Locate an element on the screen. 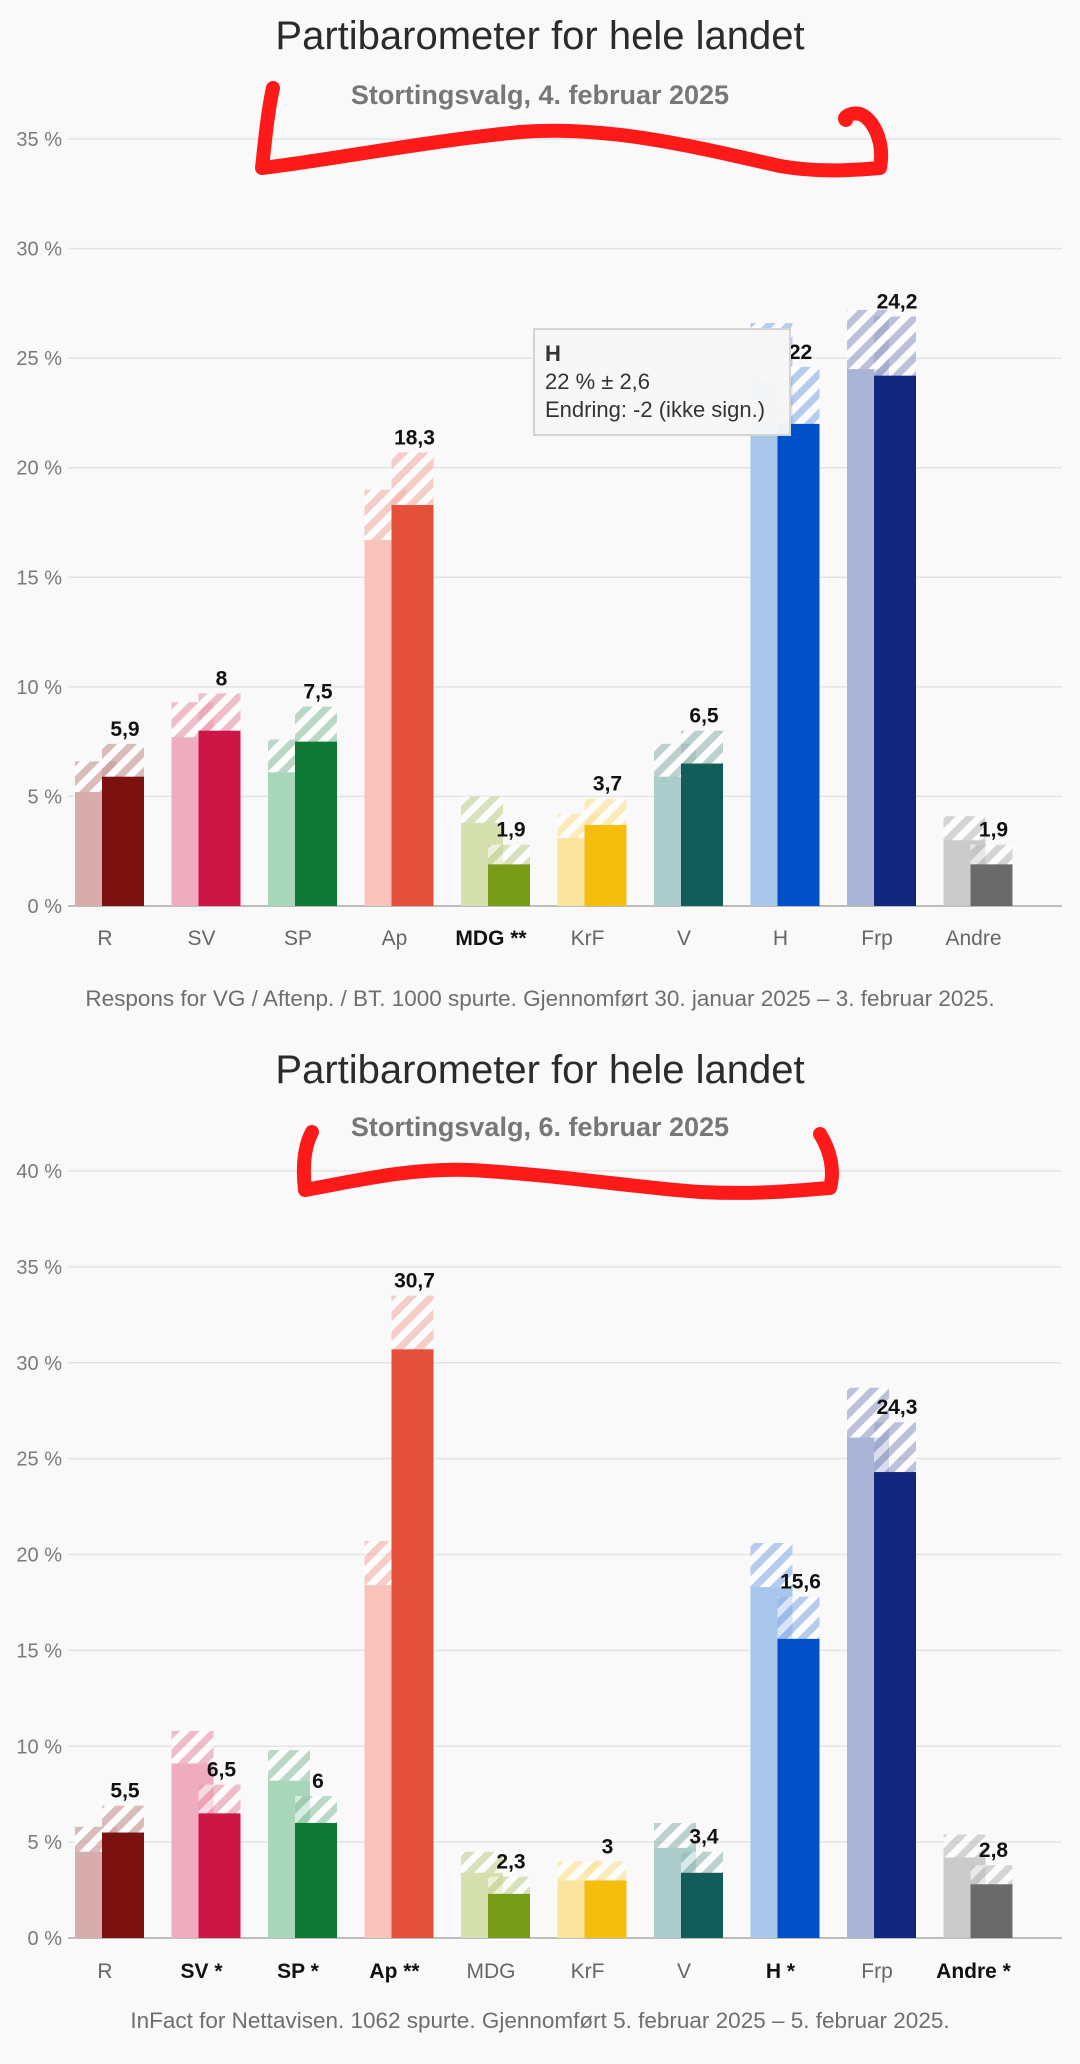 This screenshot has width=1080, height=2064. category-label: SV * is located at coordinates (201, 1971).